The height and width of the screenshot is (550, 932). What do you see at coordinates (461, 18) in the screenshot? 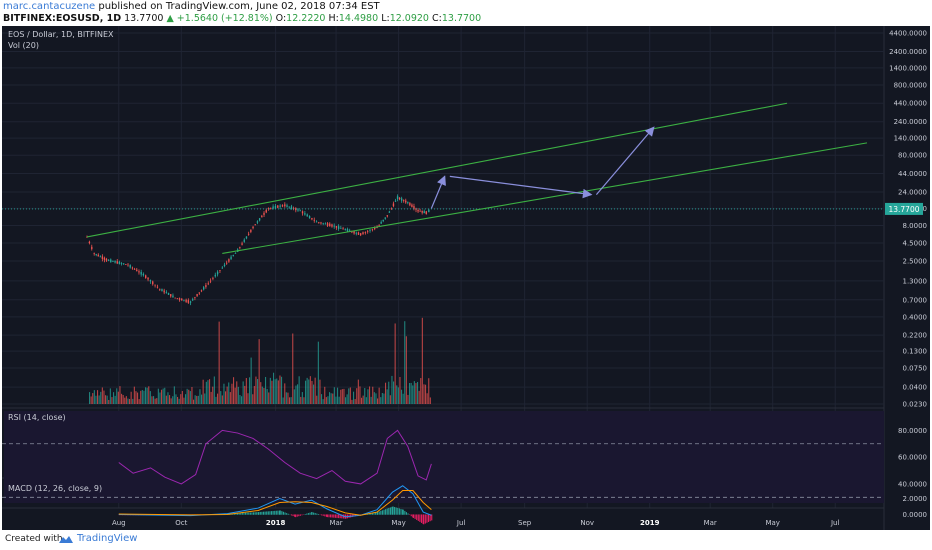
I see `c-value: 13.7700` at bounding box center [461, 18].